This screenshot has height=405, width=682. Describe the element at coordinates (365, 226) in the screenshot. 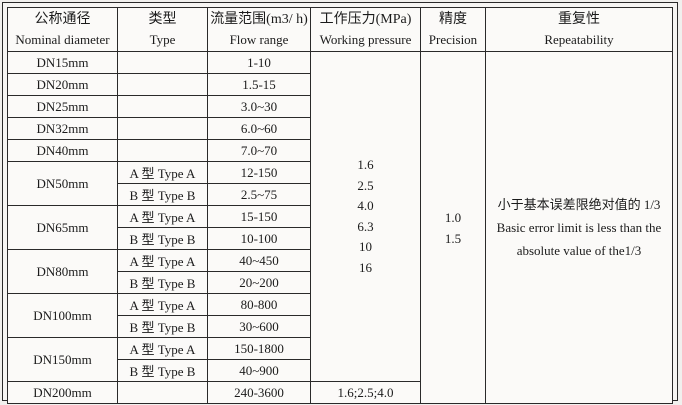

I see `pressure-value: 6.3` at that location.